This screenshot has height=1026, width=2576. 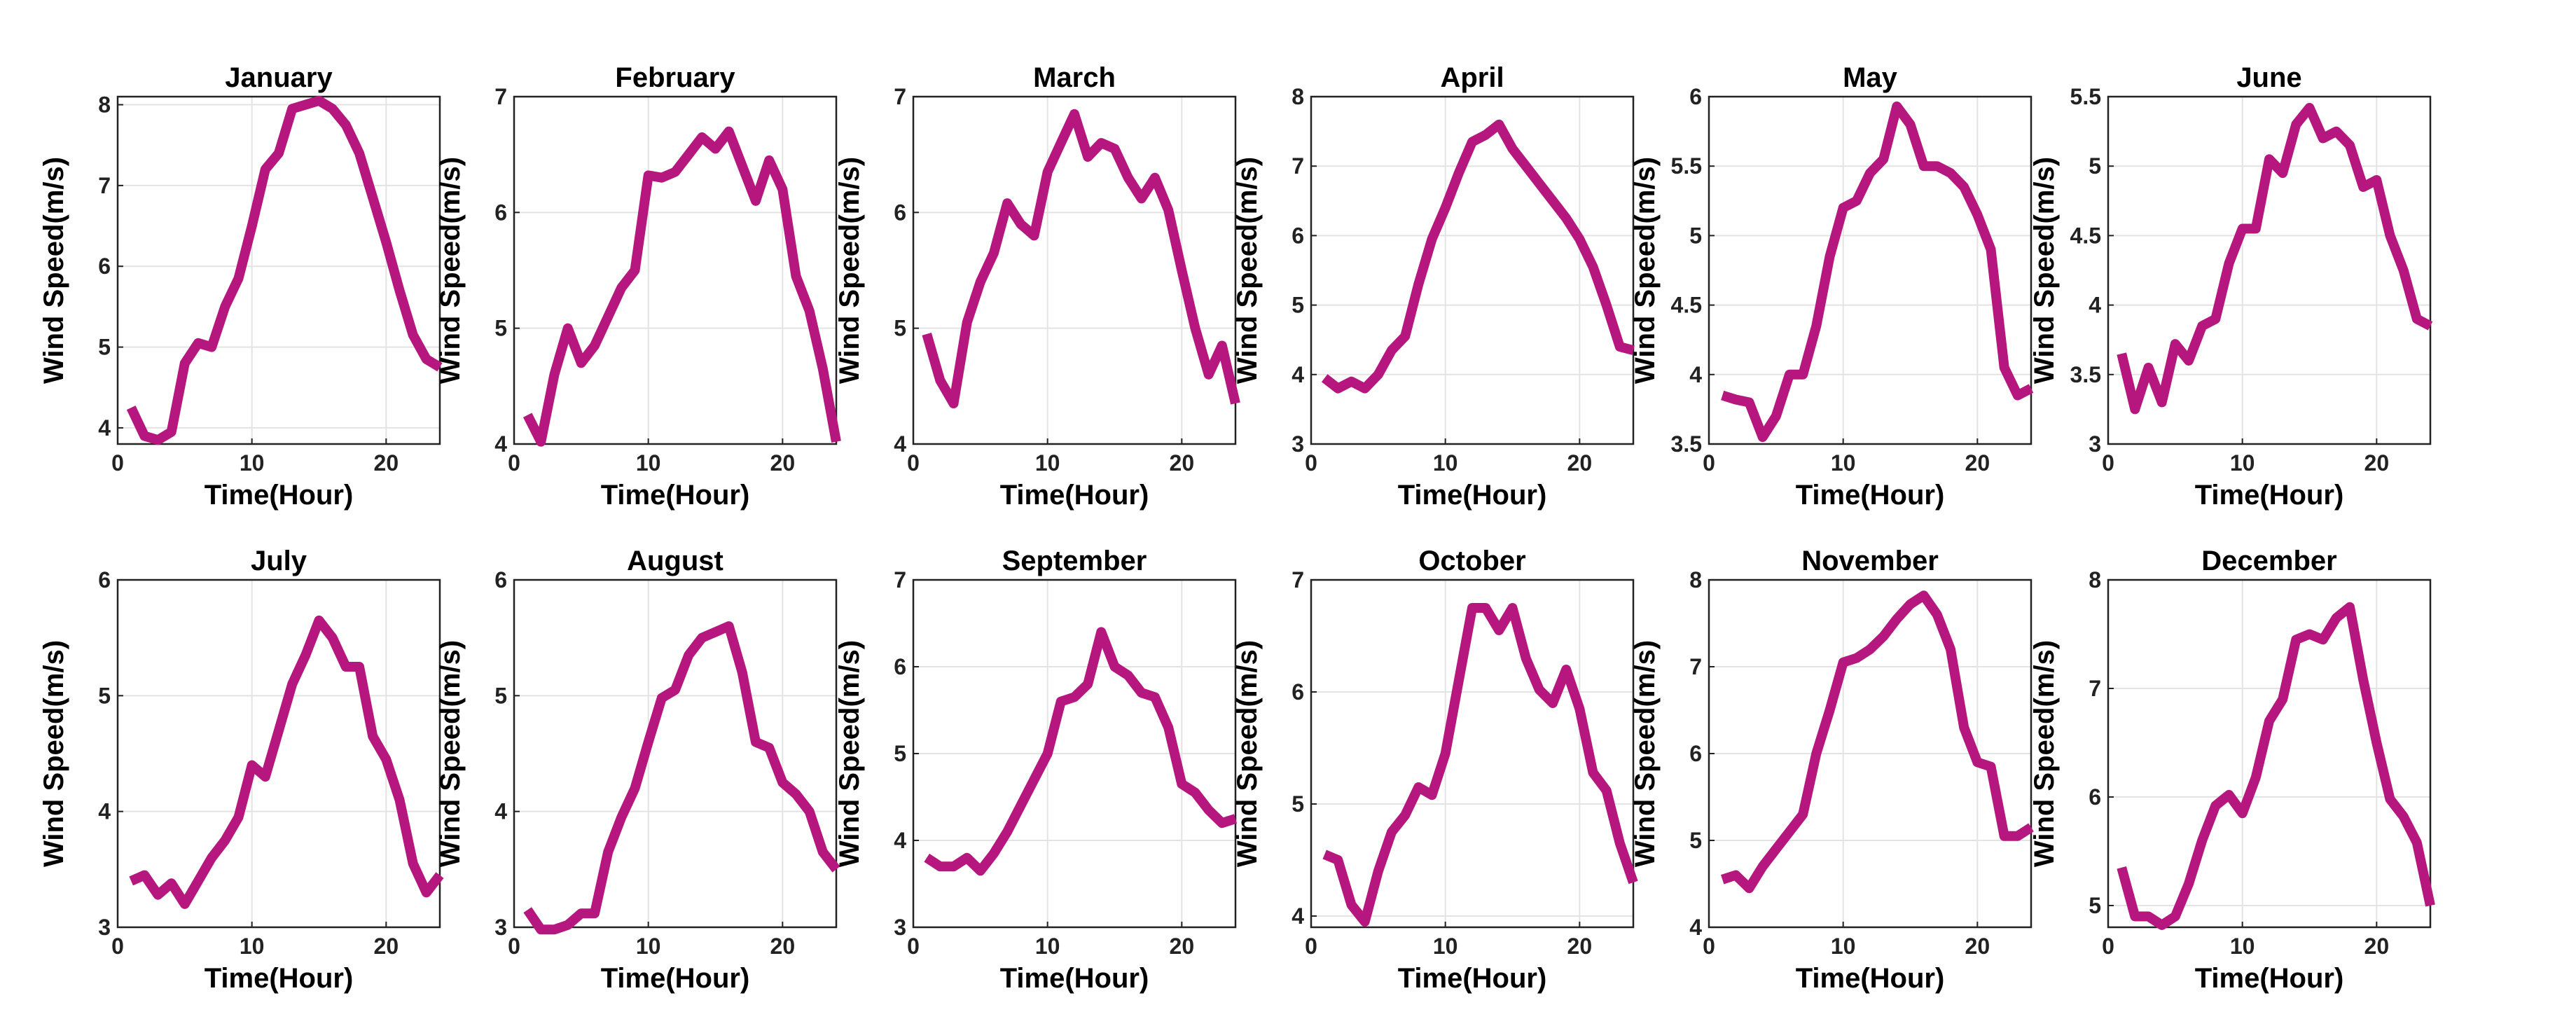 What do you see at coordinates (682, 286) in the screenshot?
I see `series-line-february` at bounding box center [682, 286].